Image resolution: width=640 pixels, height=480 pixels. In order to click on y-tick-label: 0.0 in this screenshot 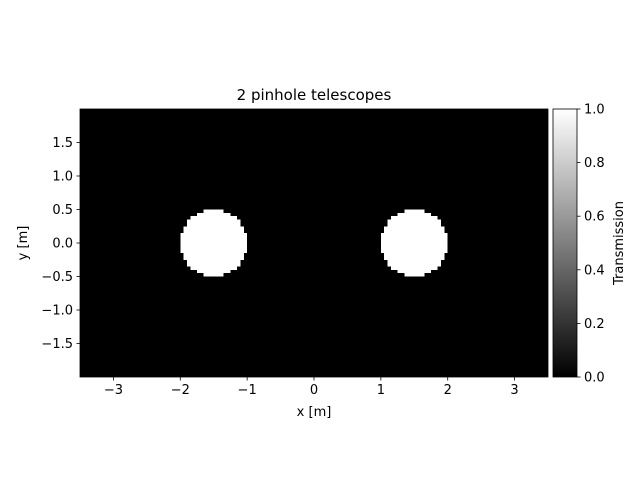, I will do `click(62, 244)`.